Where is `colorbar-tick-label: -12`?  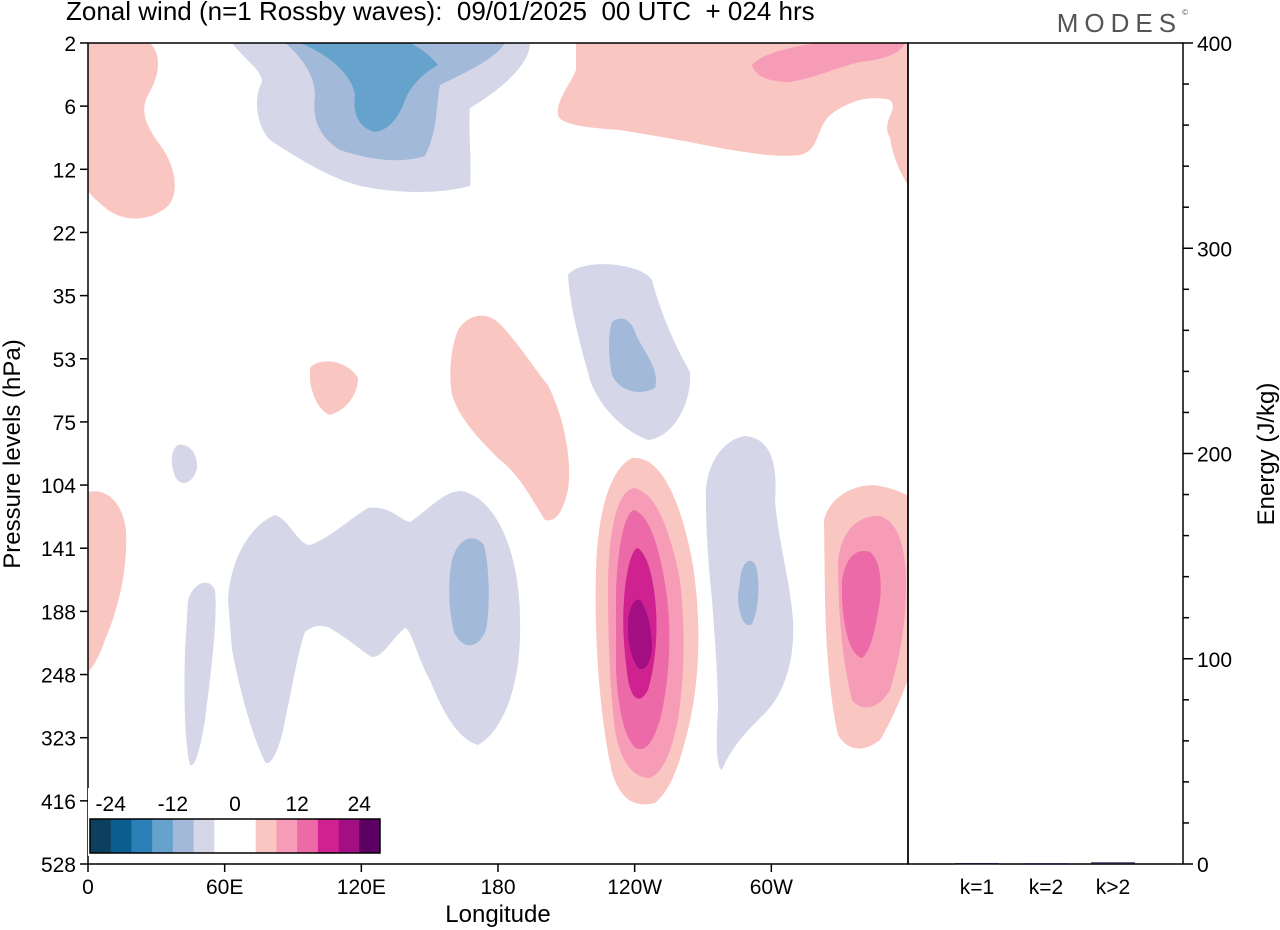 colorbar-tick-label: -12 is located at coordinates (173, 804).